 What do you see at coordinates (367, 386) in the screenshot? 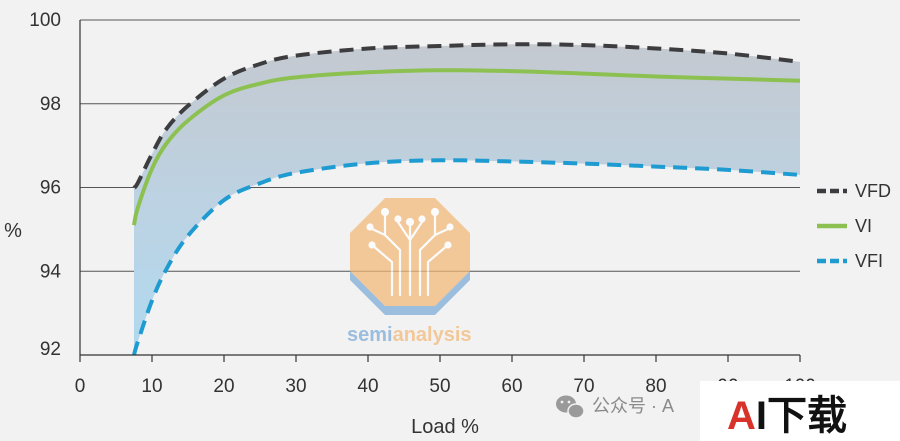
I see `x-tick-label: 40` at bounding box center [367, 386].